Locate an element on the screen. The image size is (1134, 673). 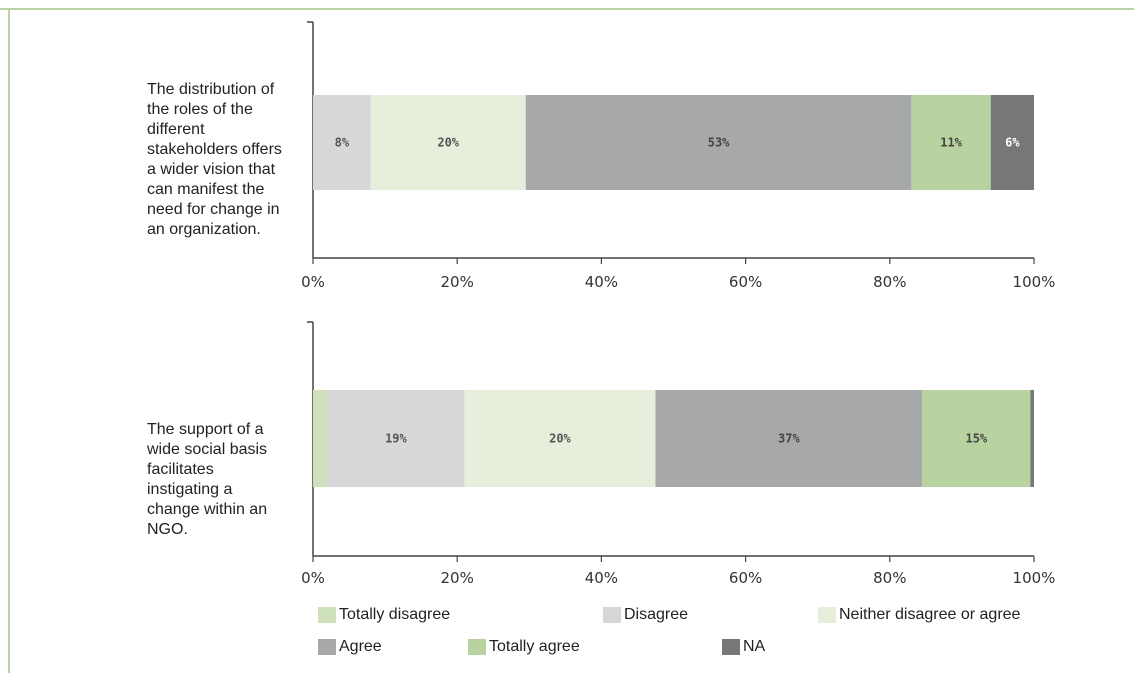
legend-swatch-agree is located at coordinates (327, 647).